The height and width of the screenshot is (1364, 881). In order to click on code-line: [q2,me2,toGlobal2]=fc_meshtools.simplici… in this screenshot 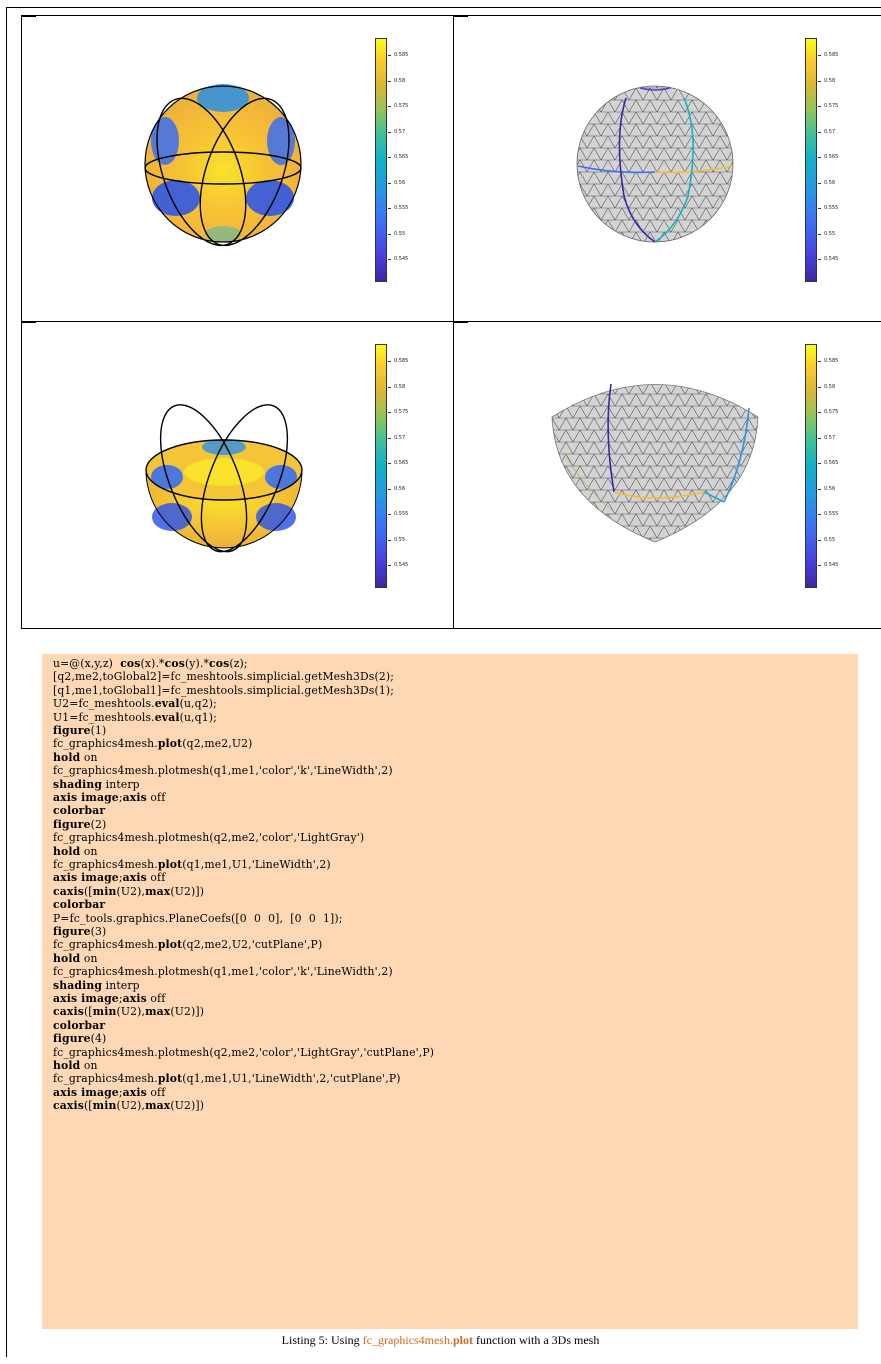, I will do `click(223, 676)`.